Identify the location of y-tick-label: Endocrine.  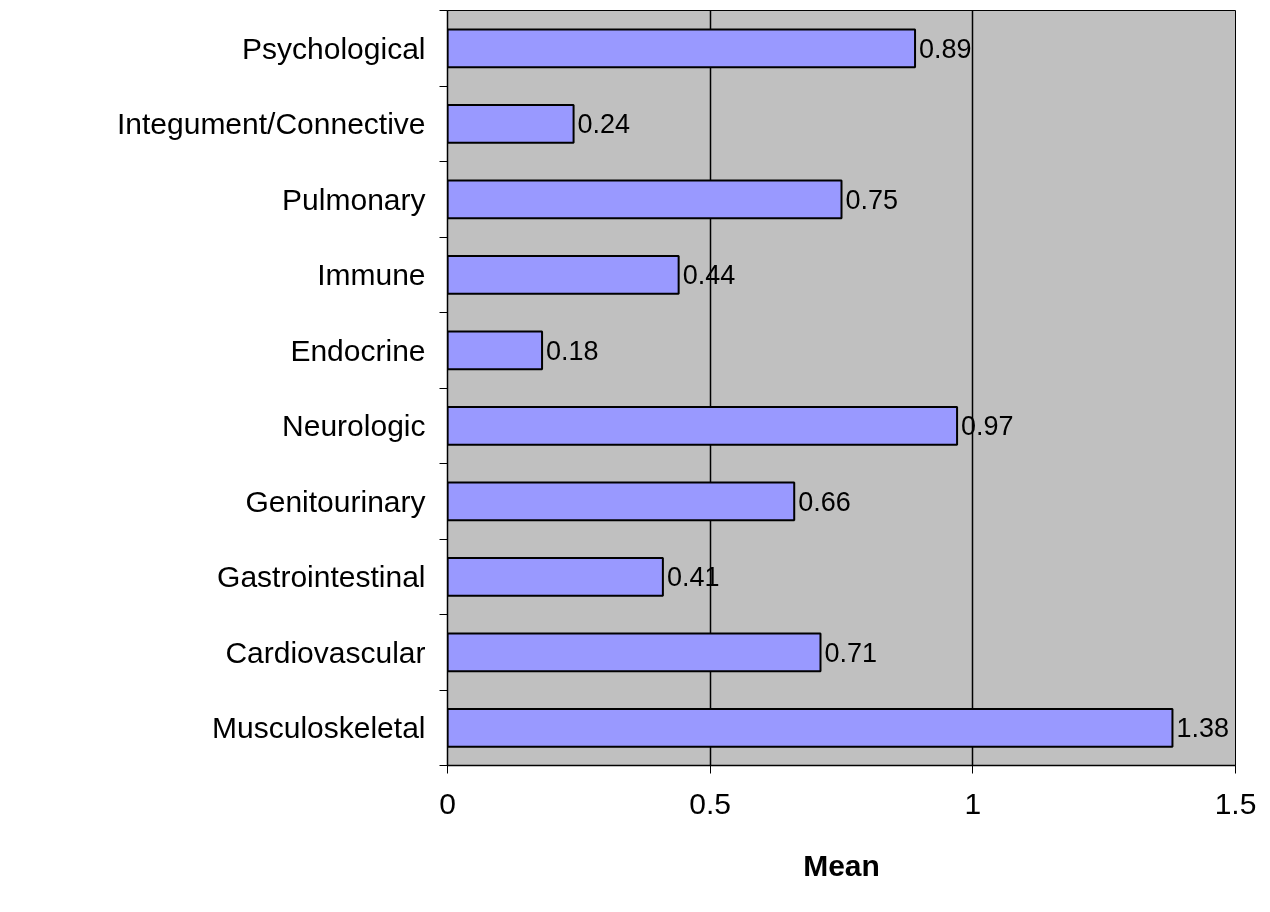
(358, 350).